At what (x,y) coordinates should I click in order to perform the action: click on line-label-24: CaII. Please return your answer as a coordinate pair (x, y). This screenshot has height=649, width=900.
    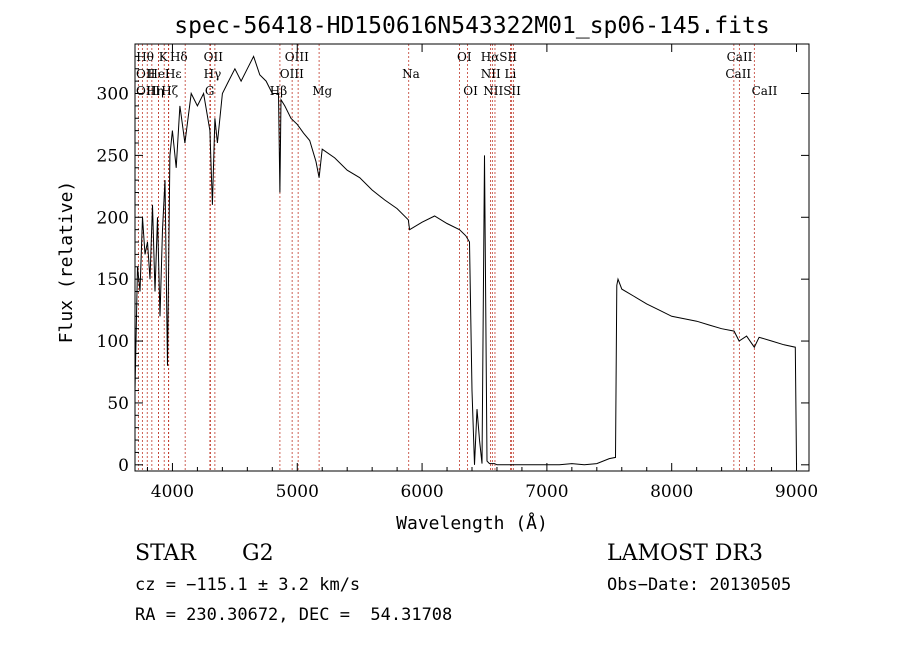
    Looking at the image, I should click on (765, 91).